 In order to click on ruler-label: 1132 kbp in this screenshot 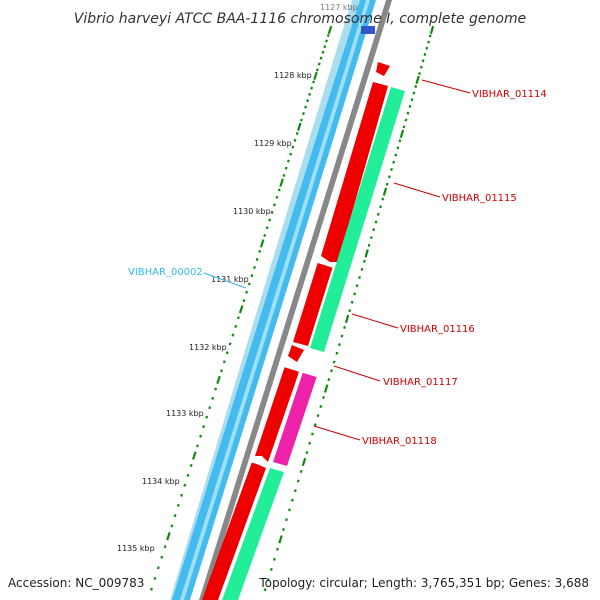, I will do `click(208, 347)`.